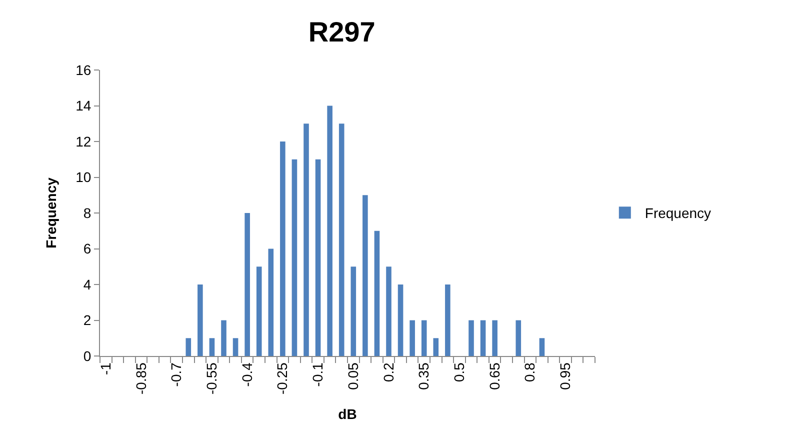 This screenshot has height=436, width=795. I want to click on x-tick-label: -0.85, so click(140, 378).